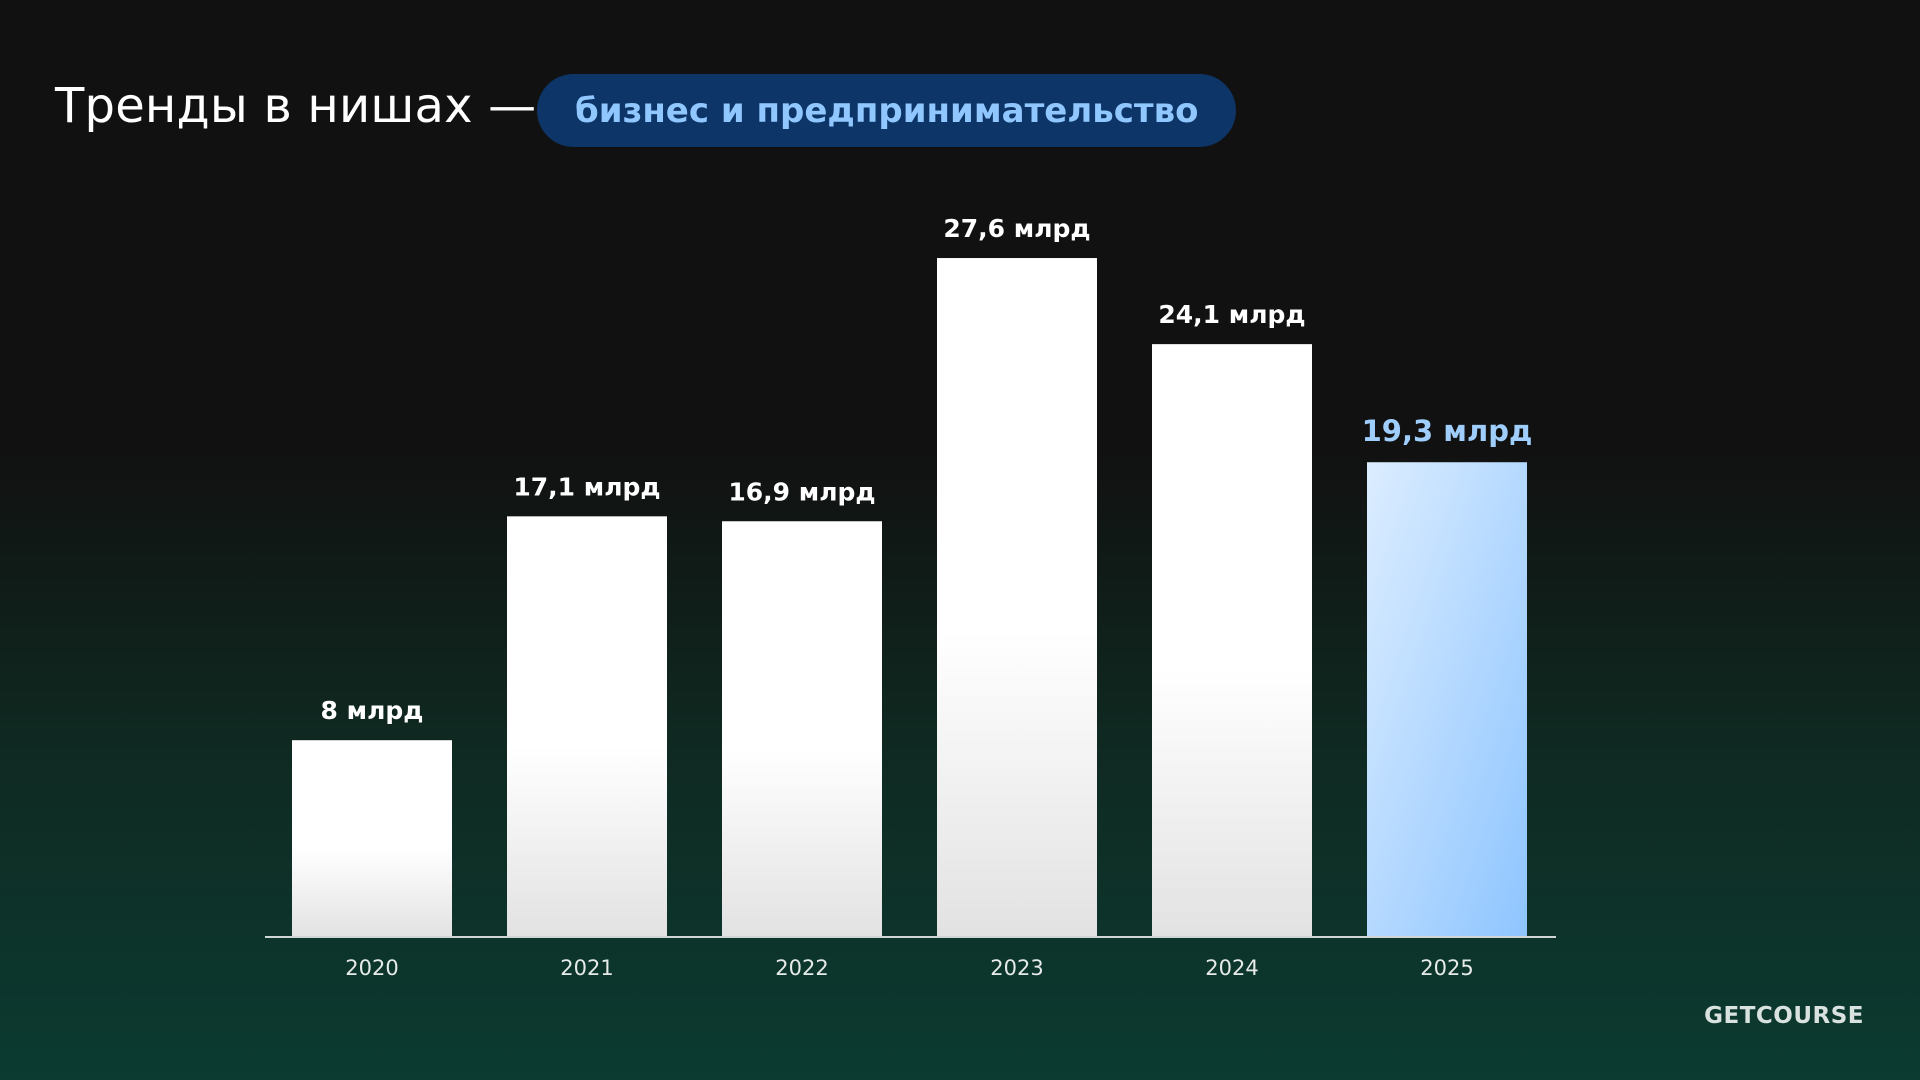  What do you see at coordinates (371, 968) in the screenshot?
I see `x-tick-label-2020: 2020` at bounding box center [371, 968].